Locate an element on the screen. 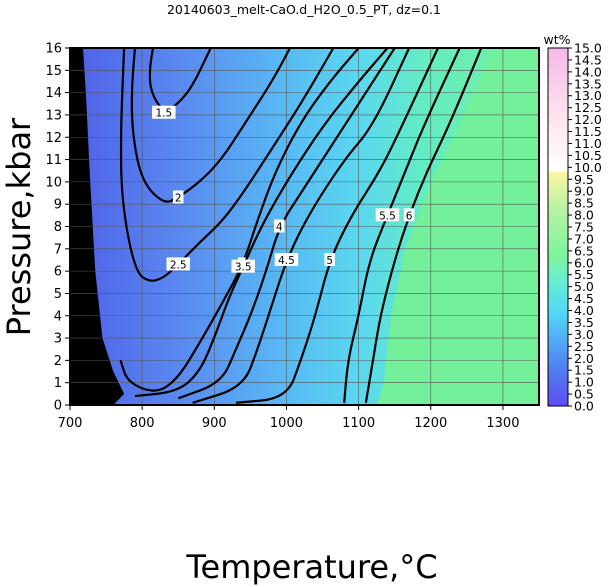 Image resolution: width=608 pixels, height=587 pixels. colorbar-tick-label: 7.5 is located at coordinates (584, 227).